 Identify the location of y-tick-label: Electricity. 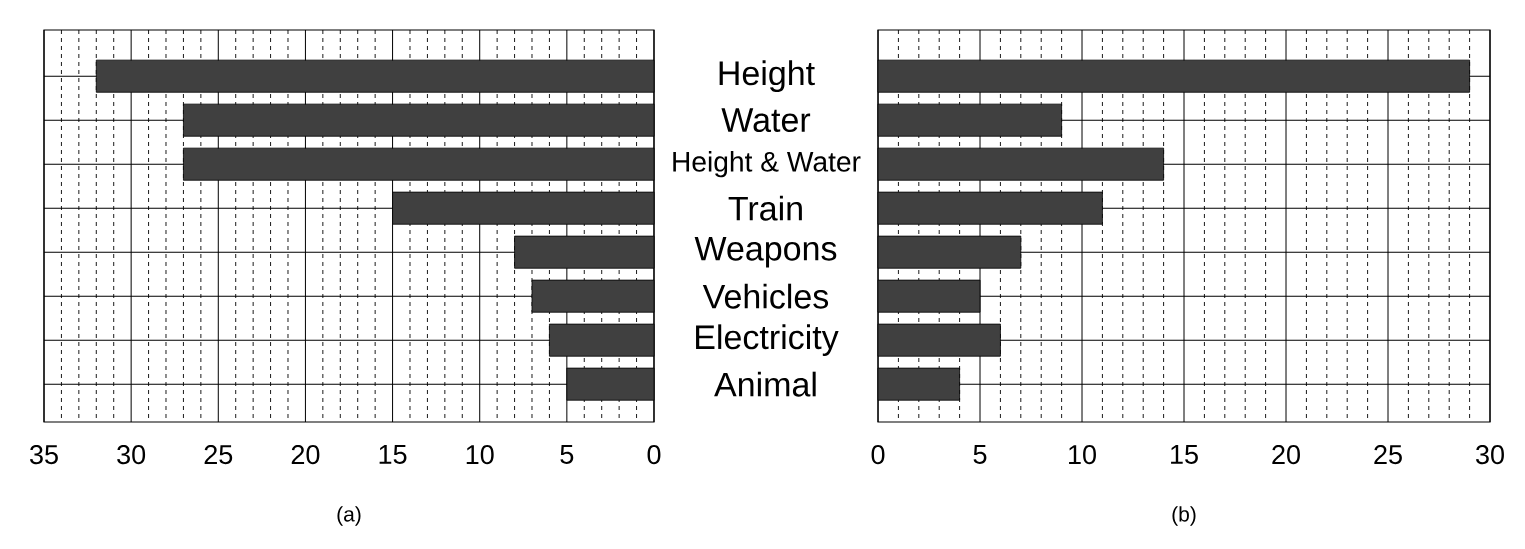
(767, 340).